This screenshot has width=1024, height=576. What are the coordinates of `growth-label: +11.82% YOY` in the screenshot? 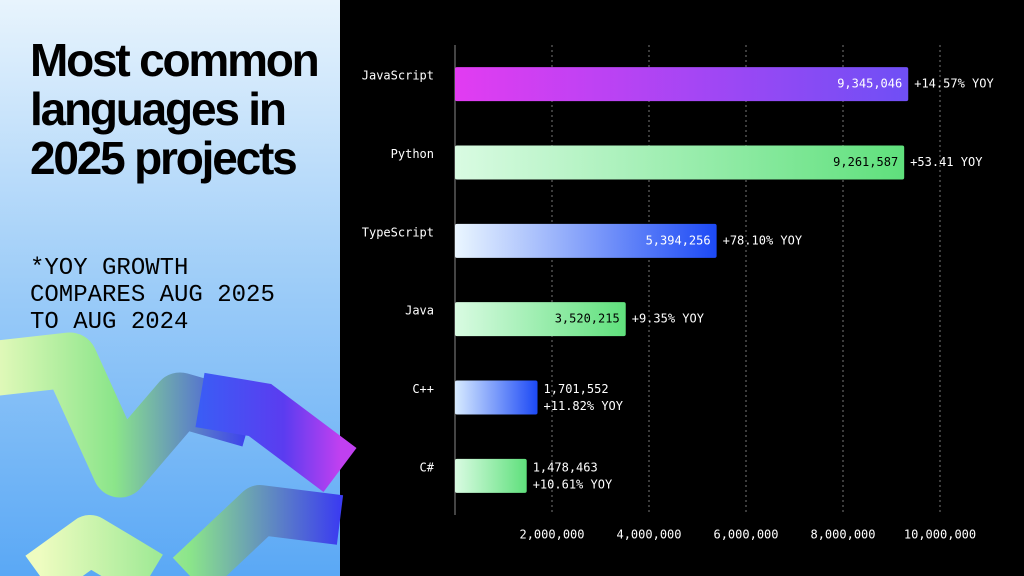 It's located at (584, 406).